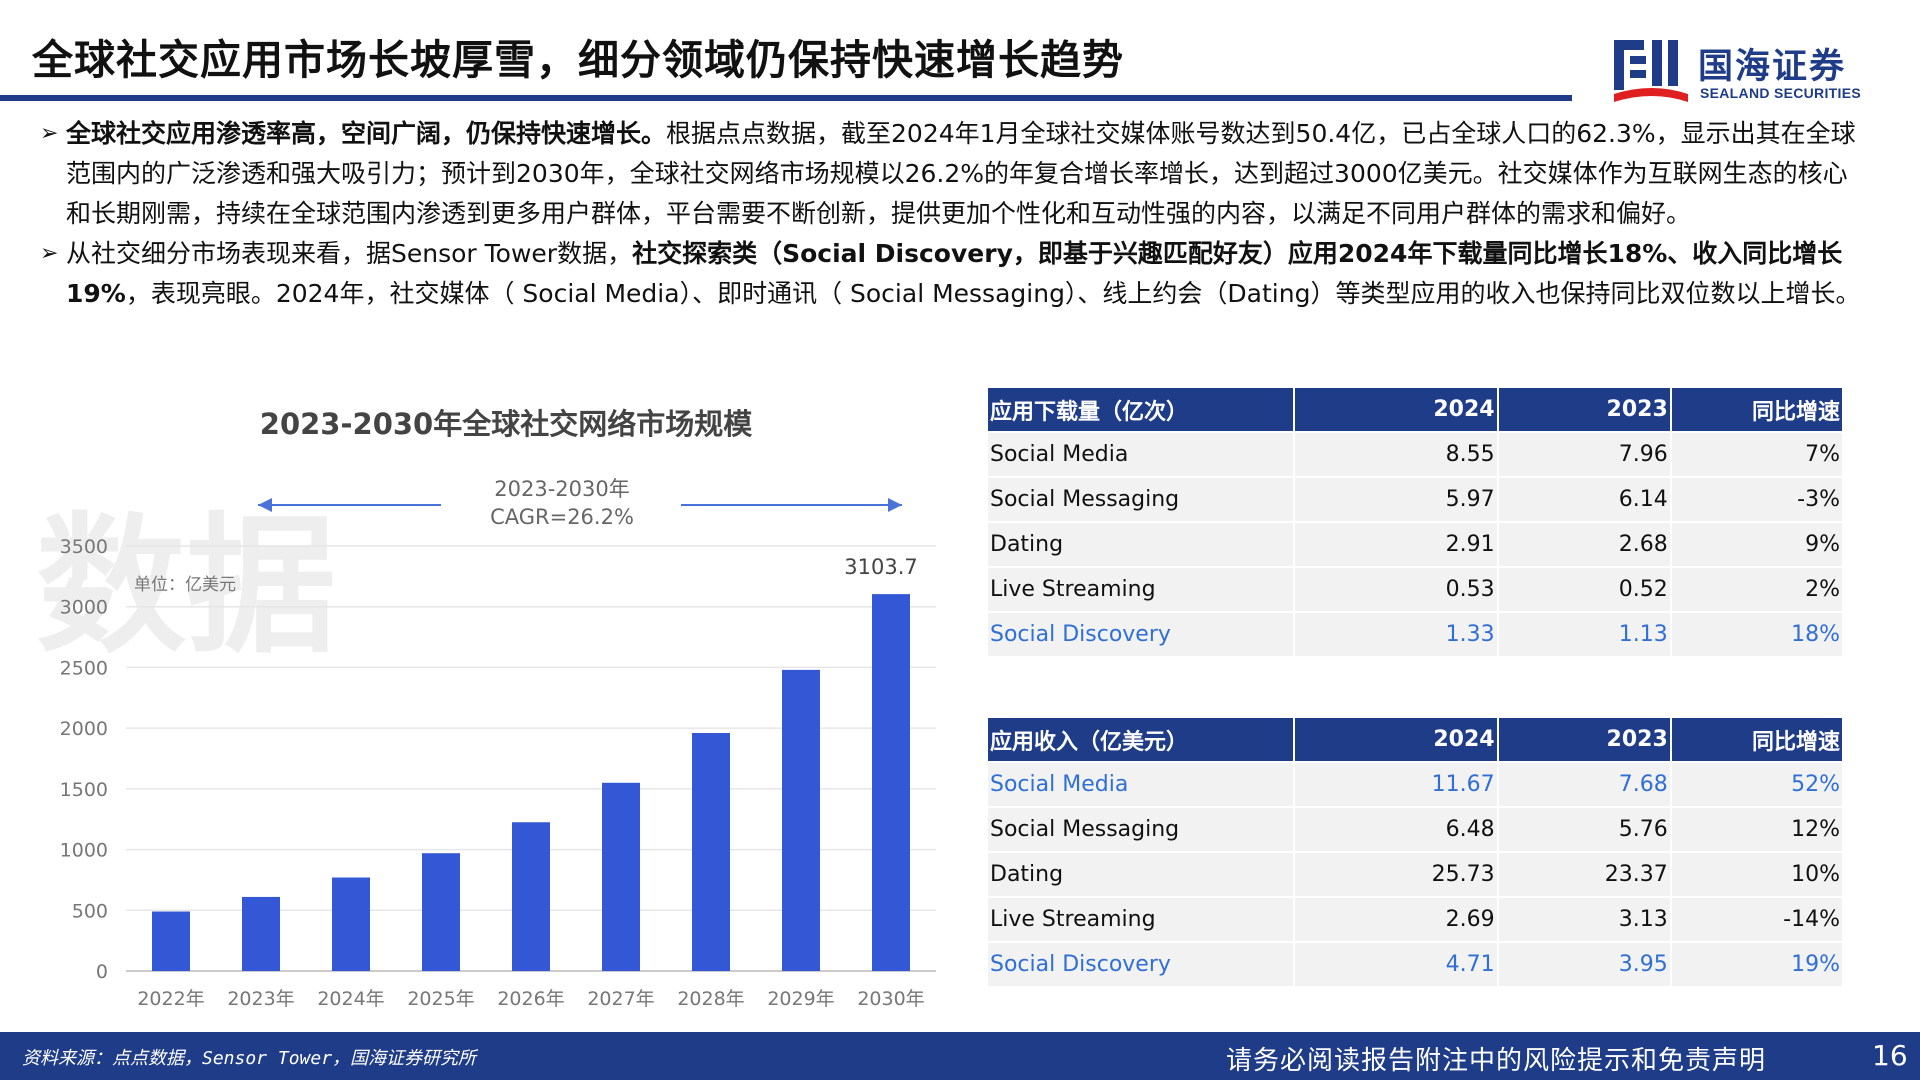  I want to click on table-header-row: 应用收入（亿美元） 2024 2023 同比增速, so click(1415, 739).